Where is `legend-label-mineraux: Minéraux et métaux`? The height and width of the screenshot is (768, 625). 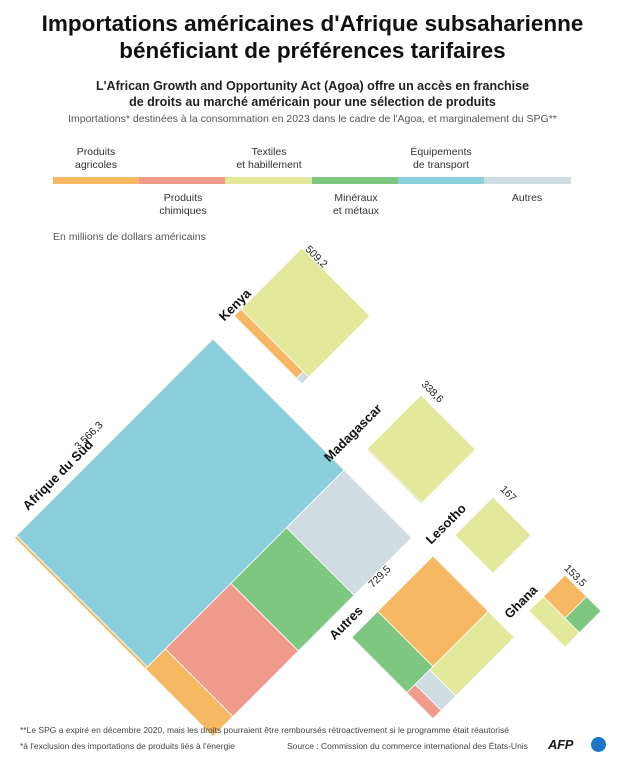 legend-label-mineraux: Minéraux et métaux is located at coordinates (356, 205).